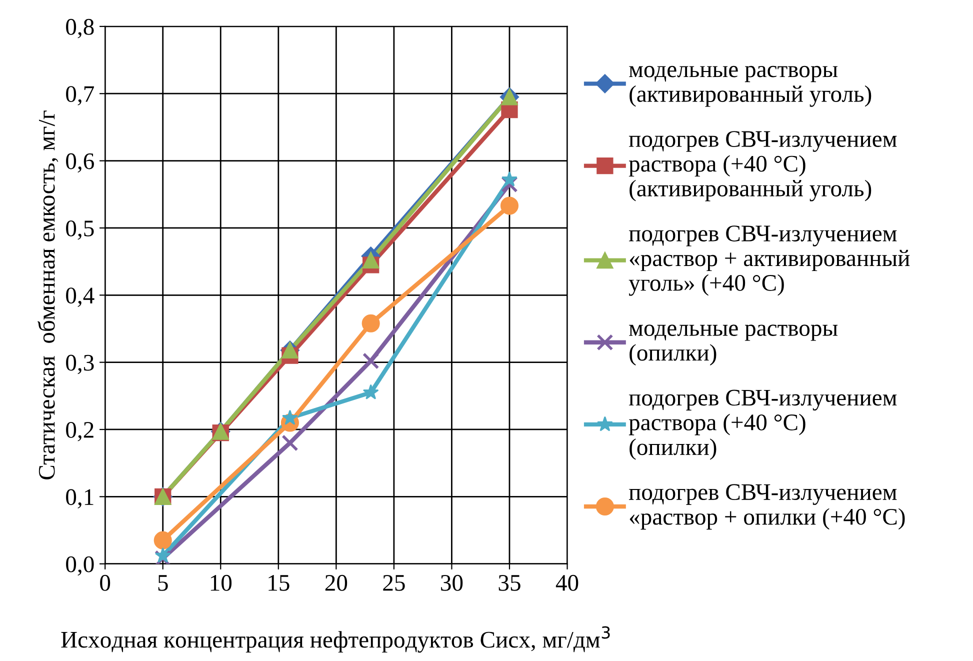 This screenshot has height=661, width=973. I want to click on x-tick-label: 40, so click(567, 582).